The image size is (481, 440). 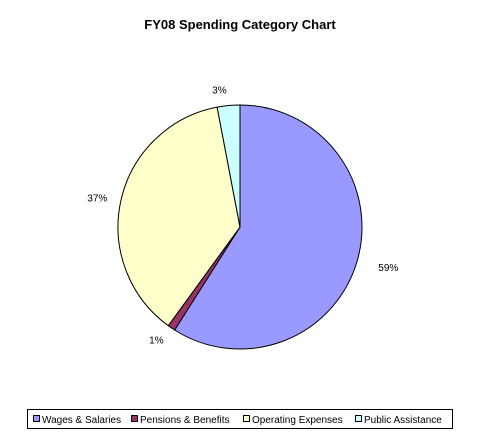 What do you see at coordinates (134, 418) in the screenshot?
I see `legend-swatch-pensions-benefits` at bounding box center [134, 418].